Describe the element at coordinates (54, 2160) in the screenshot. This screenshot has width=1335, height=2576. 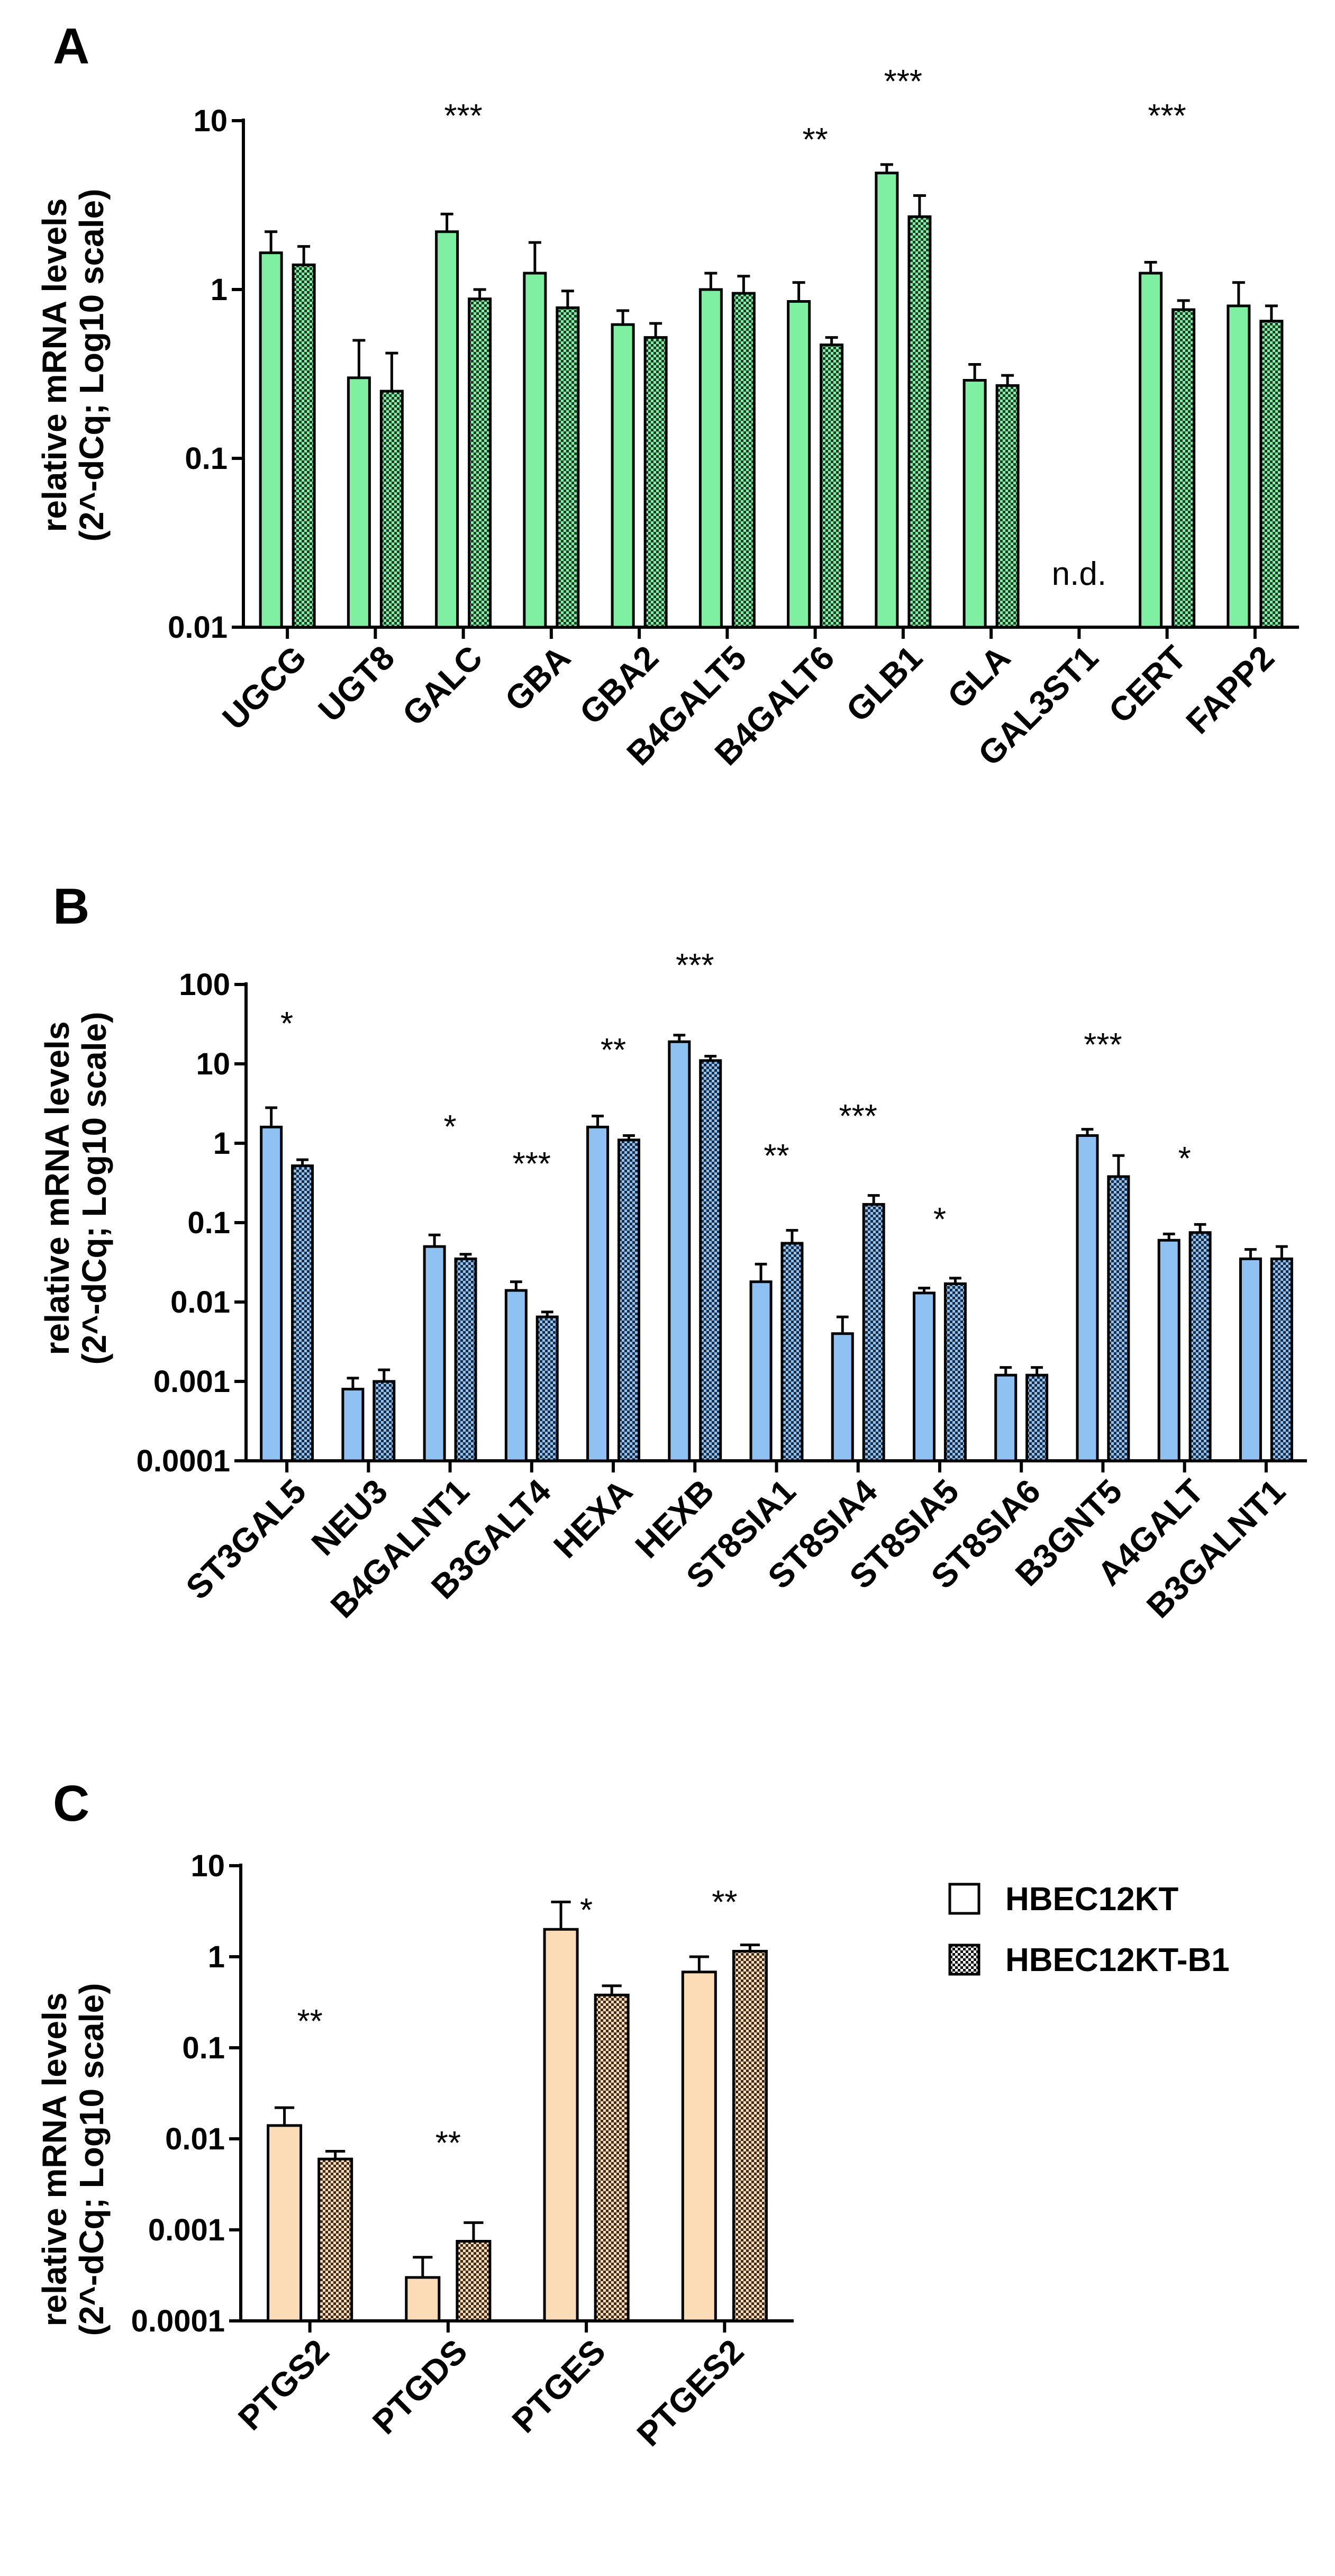
I see `panel-c-ylabel-line1: relative mRNA levels` at that location.